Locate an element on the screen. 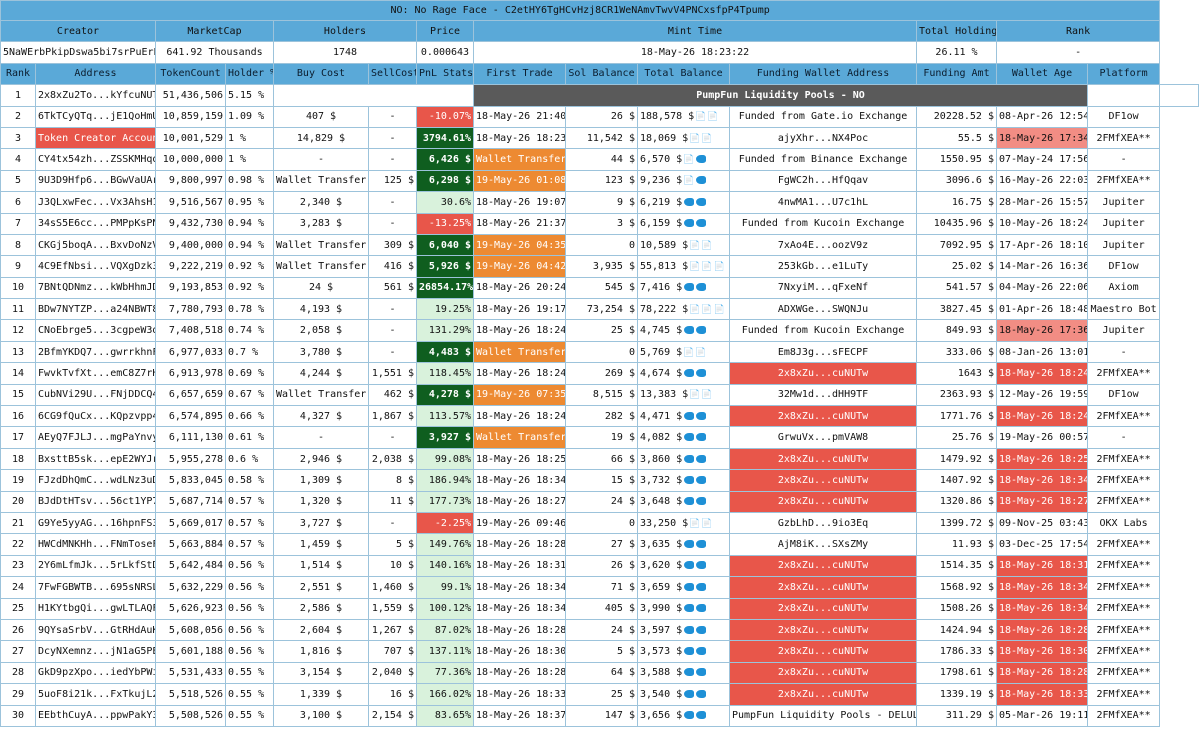  funding-wallet-cell: ADXWGe...SWQNJu is located at coordinates (823, 309).